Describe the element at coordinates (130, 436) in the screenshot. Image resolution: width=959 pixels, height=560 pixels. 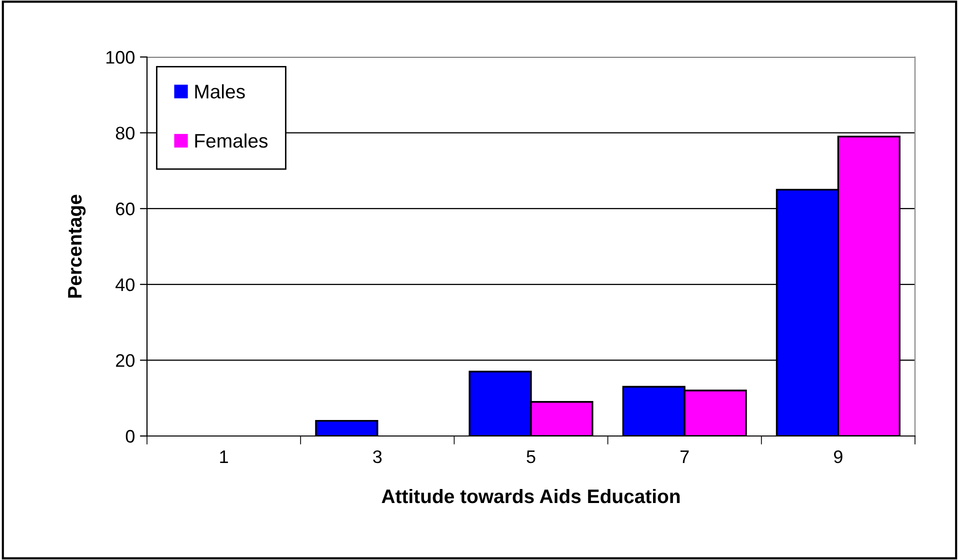
I see `y-tick-label: 0` at that location.